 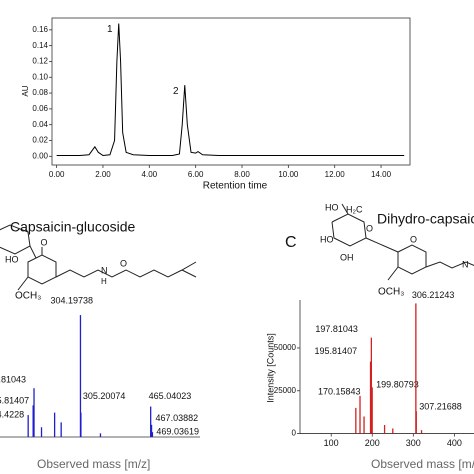 What do you see at coordinates (425, 219) in the screenshot?
I see `spectrum-title: Dihydro-capsaicin-glucoside` at bounding box center [425, 219].